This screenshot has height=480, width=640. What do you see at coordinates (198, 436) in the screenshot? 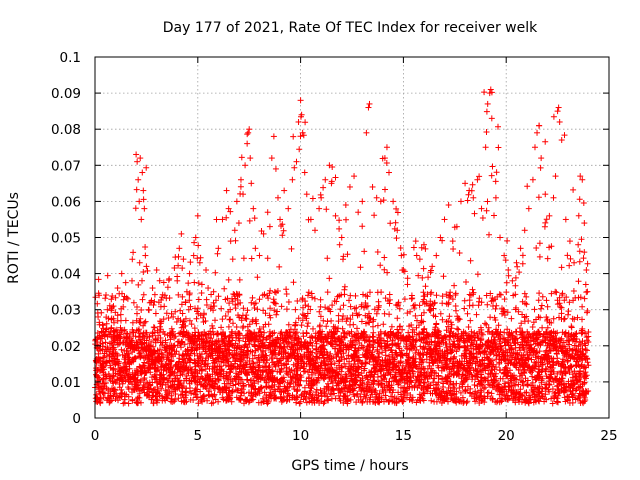
I see `x-tick-label: 5` at bounding box center [198, 436].